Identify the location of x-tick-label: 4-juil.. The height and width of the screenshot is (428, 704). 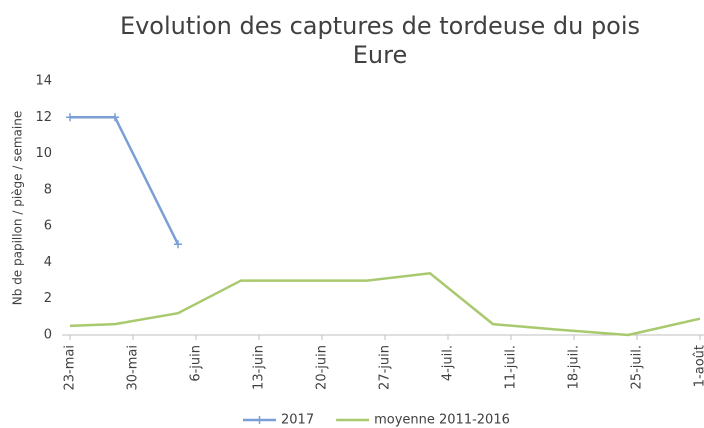
(448, 363).